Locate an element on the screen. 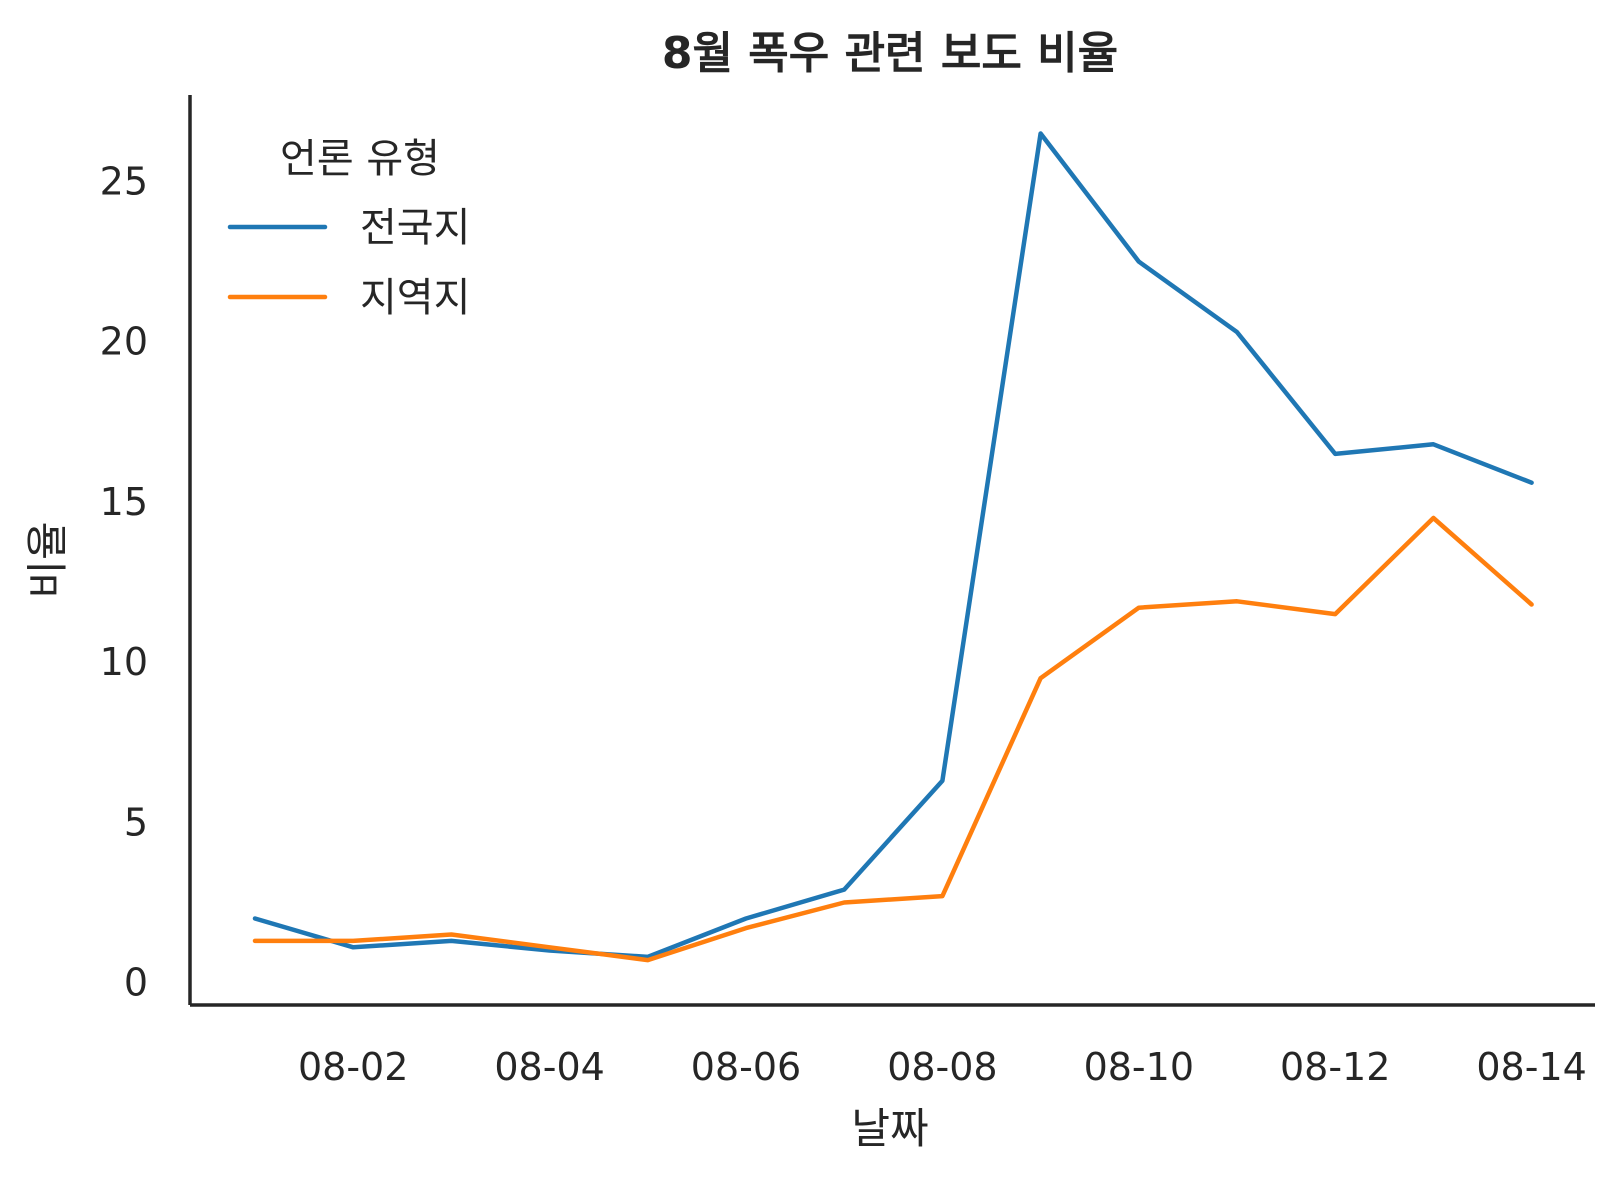 The height and width of the screenshot is (1185, 1615). y-axis-title: 비율 is located at coordinates (47, 559).